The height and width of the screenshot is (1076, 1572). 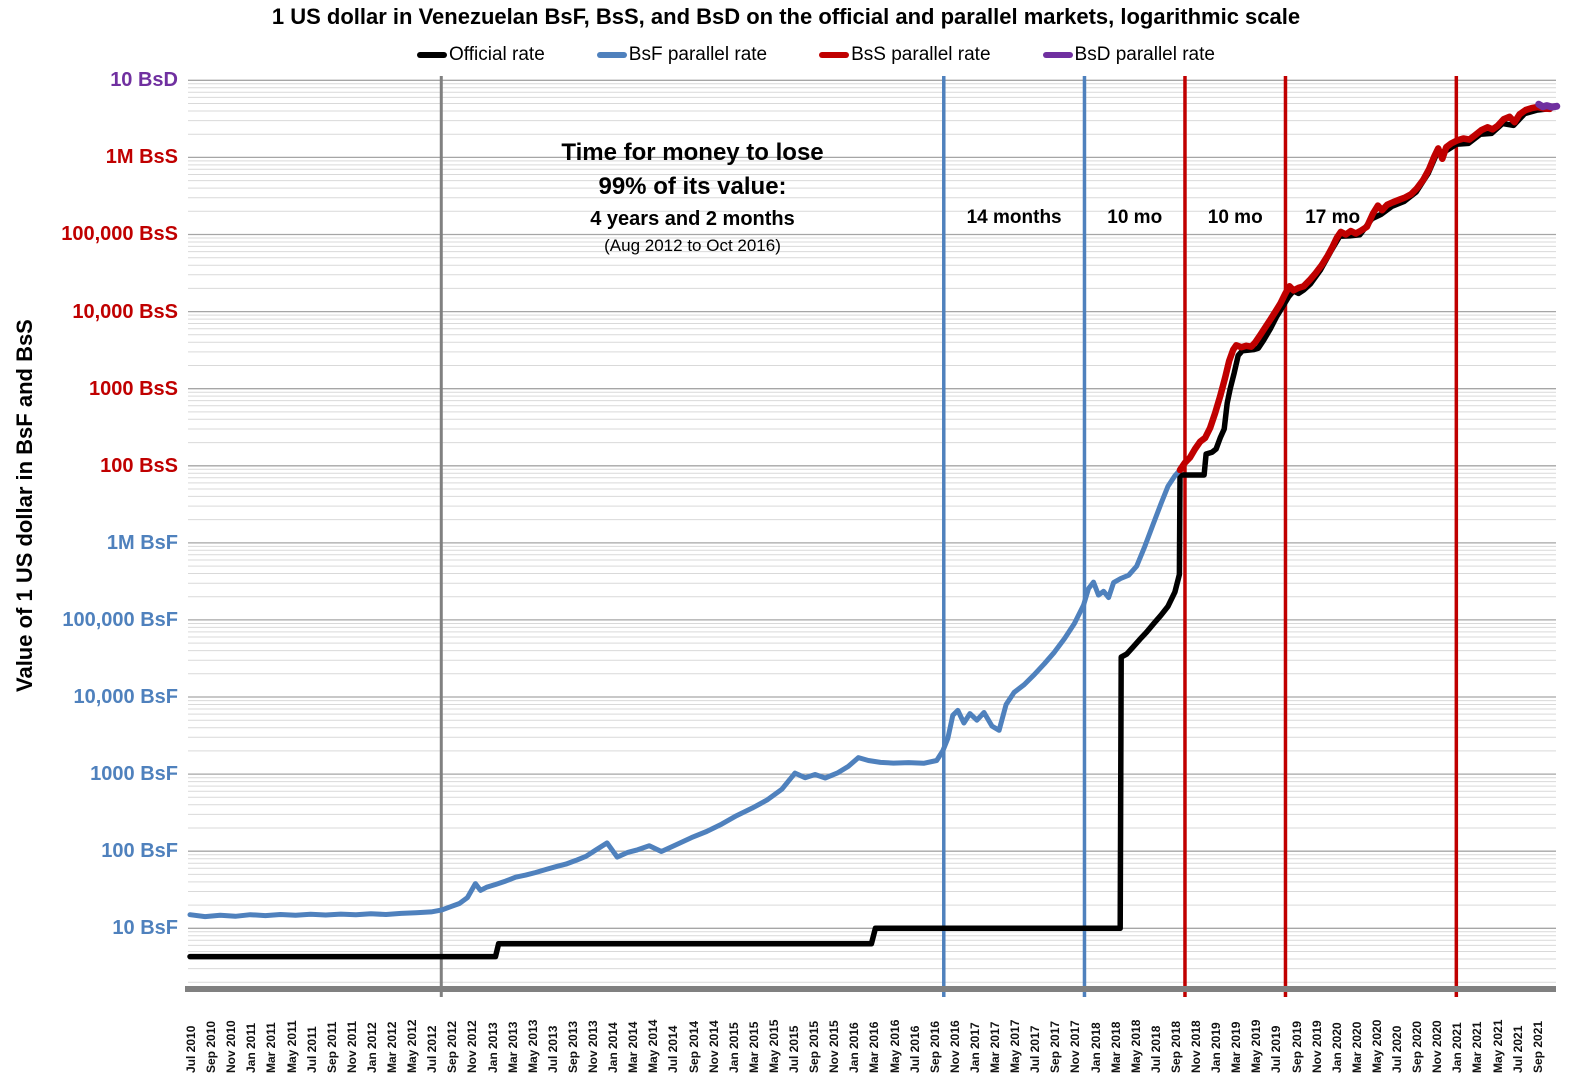 What do you see at coordinates (1296, 1046) in the screenshot?
I see `x-tick-label: Sep 2019` at bounding box center [1296, 1046].